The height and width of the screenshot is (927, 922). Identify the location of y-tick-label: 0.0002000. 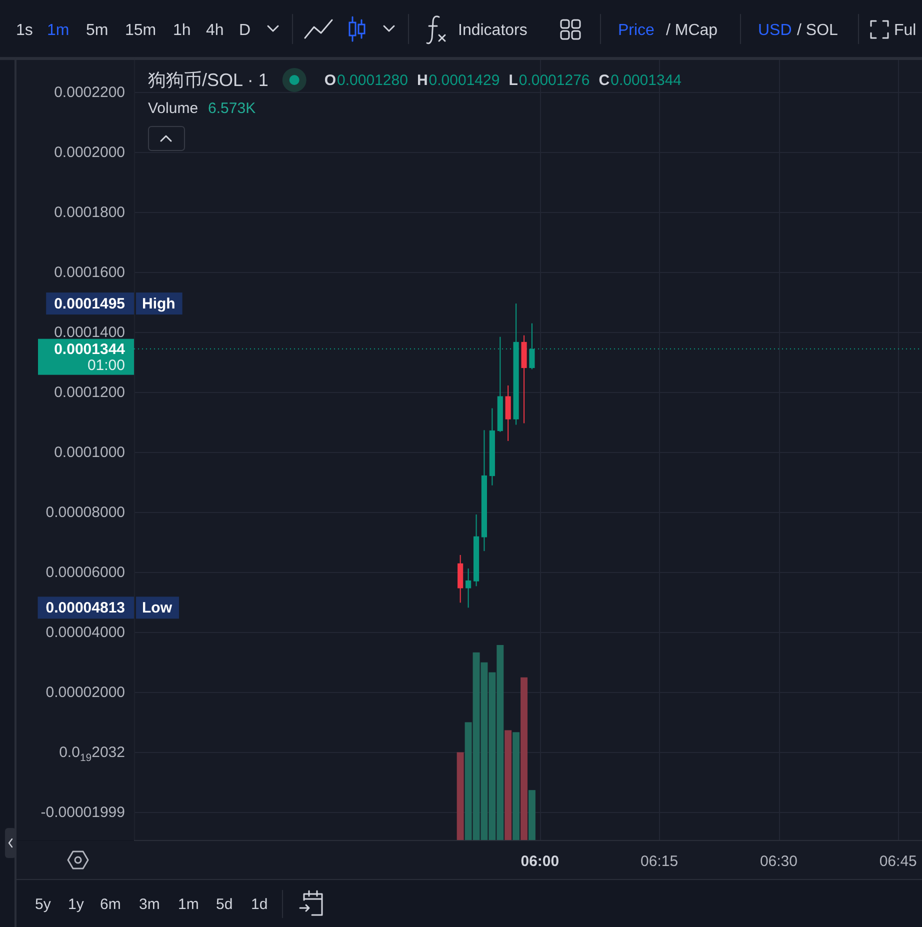
(89, 153).